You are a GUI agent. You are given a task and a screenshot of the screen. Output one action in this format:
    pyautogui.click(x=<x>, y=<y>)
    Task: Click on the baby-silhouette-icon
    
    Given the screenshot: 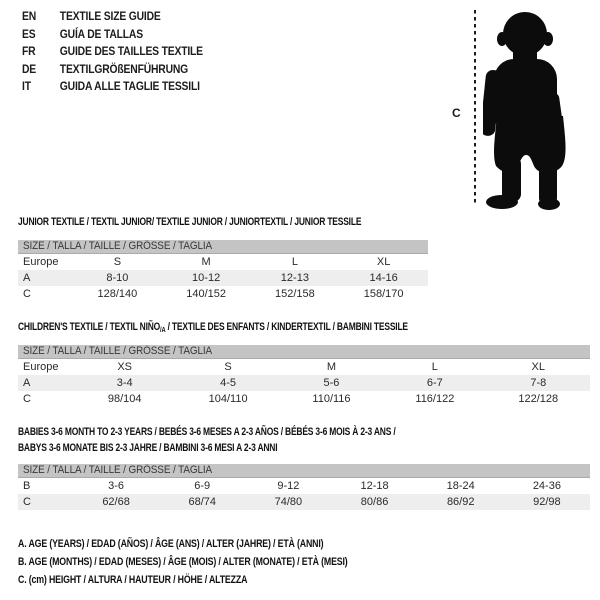 What is the action you would take?
    pyautogui.click(x=524, y=111)
    